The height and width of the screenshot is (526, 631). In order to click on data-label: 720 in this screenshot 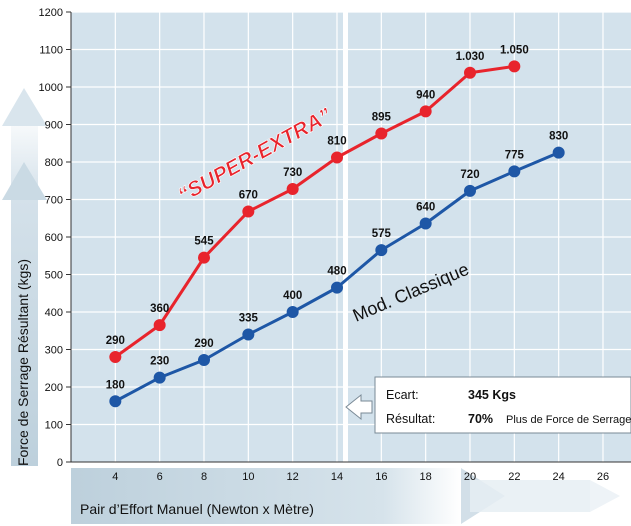, I will do `click(469, 175)`.